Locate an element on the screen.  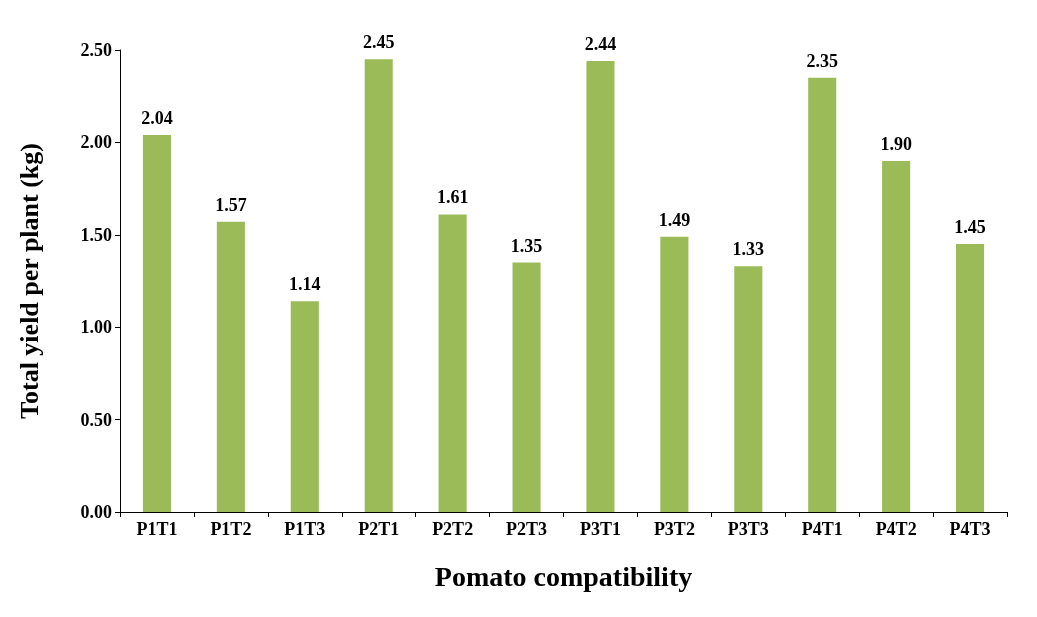
data-label: 1.90 is located at coordinates (896, 143).